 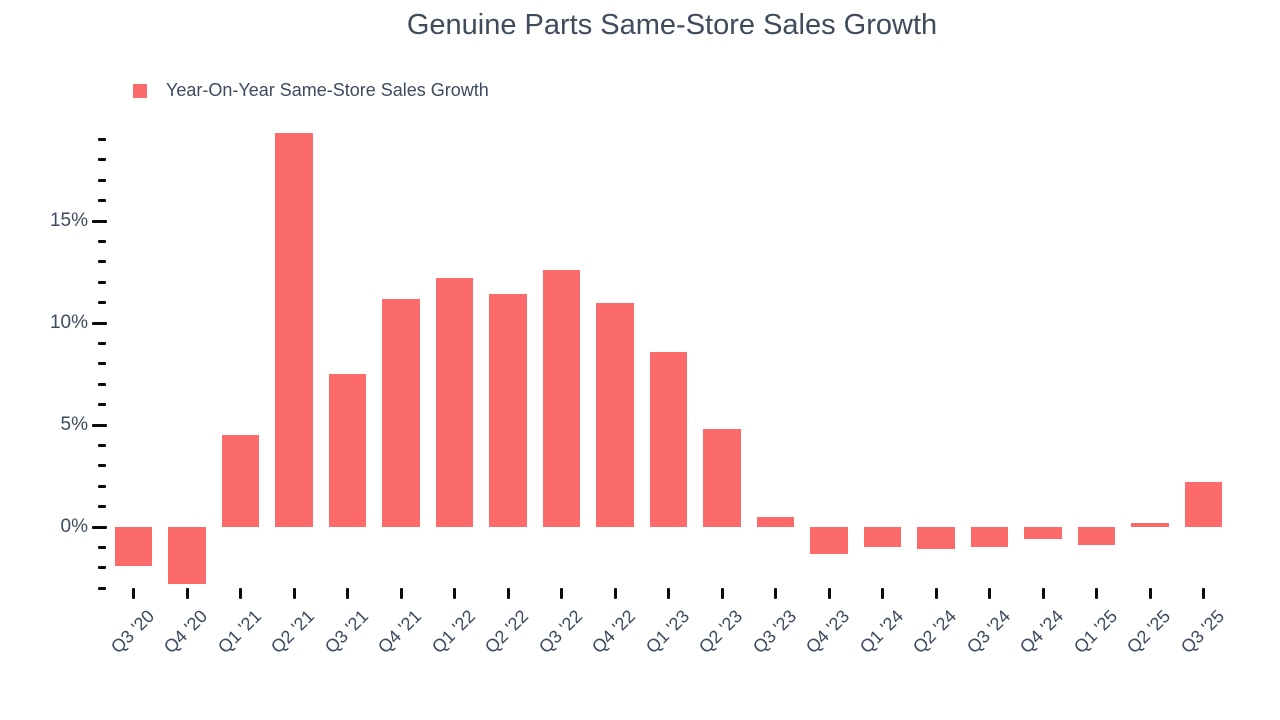 What do you see at coordinates (140, 90) in the screenshot?
I see `legend-swatch-icon` at bounding box center [140, 90].